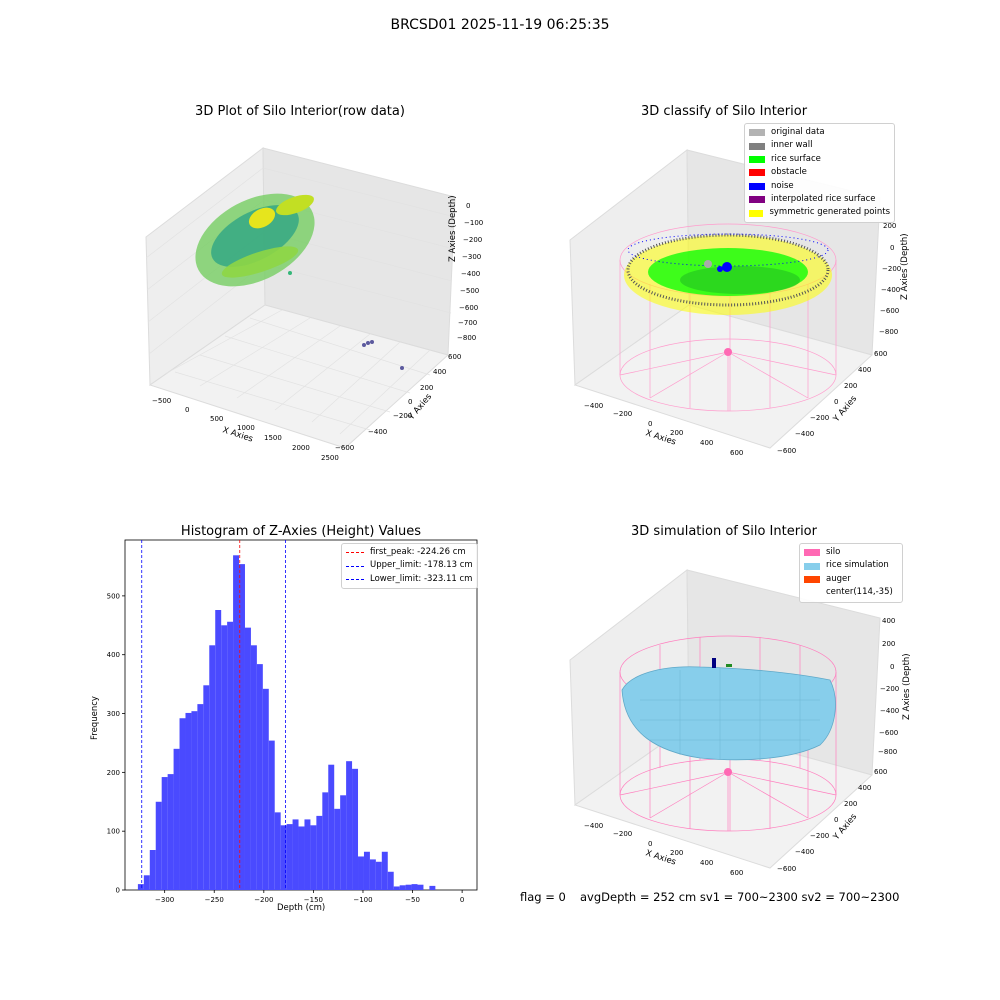  What do you see at coordinates (440, 372) in the screenshot?
I see `raw-ytick-5: 400` at bounding box center [440, 372].